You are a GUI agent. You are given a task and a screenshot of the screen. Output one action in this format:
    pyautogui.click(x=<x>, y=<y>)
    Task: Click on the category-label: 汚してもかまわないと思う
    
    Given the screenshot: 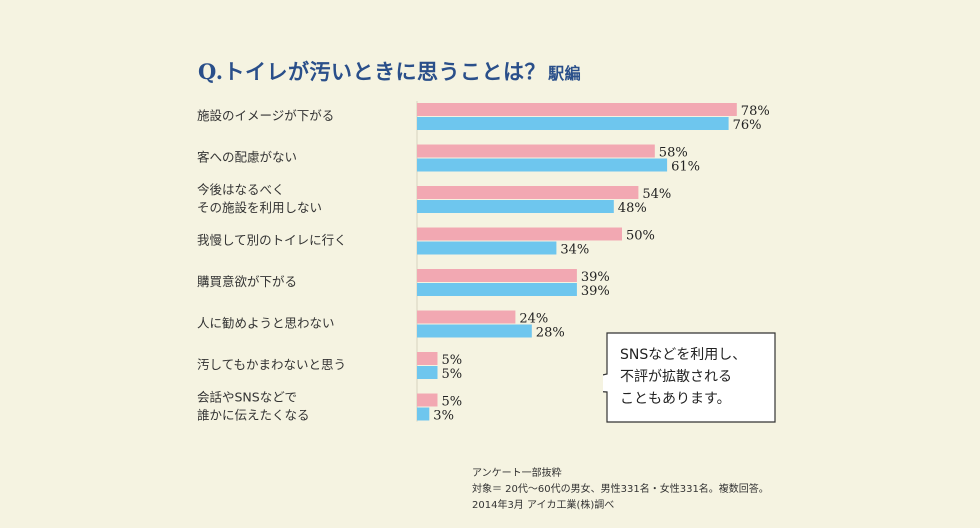 What is the action you would take?
    pyautogui.click(x=271, y=364)
    